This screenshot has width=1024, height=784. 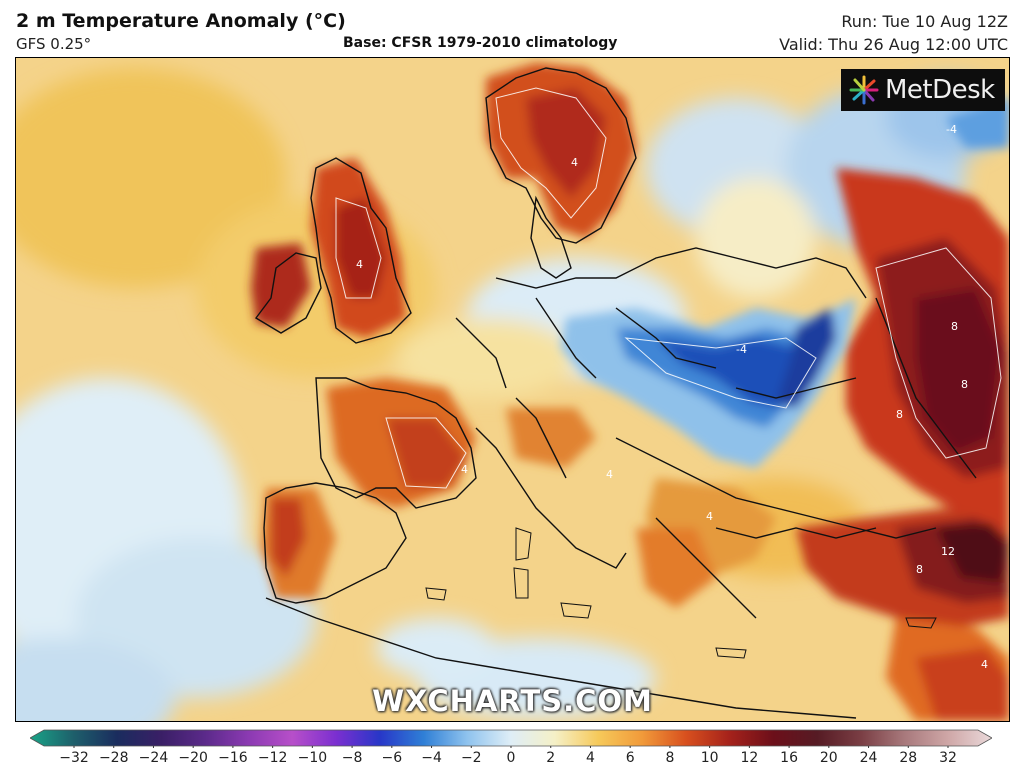 I want to click on colorbar-tick-label: −2, so click(x=471, y=758).